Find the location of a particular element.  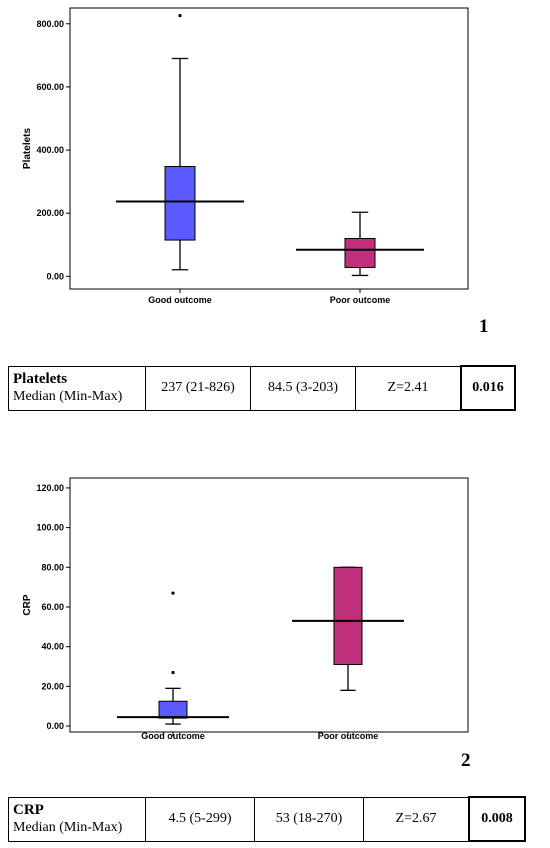

table-label-cell: CRP Median (Min-Max) is located at coordinates (77, 819).